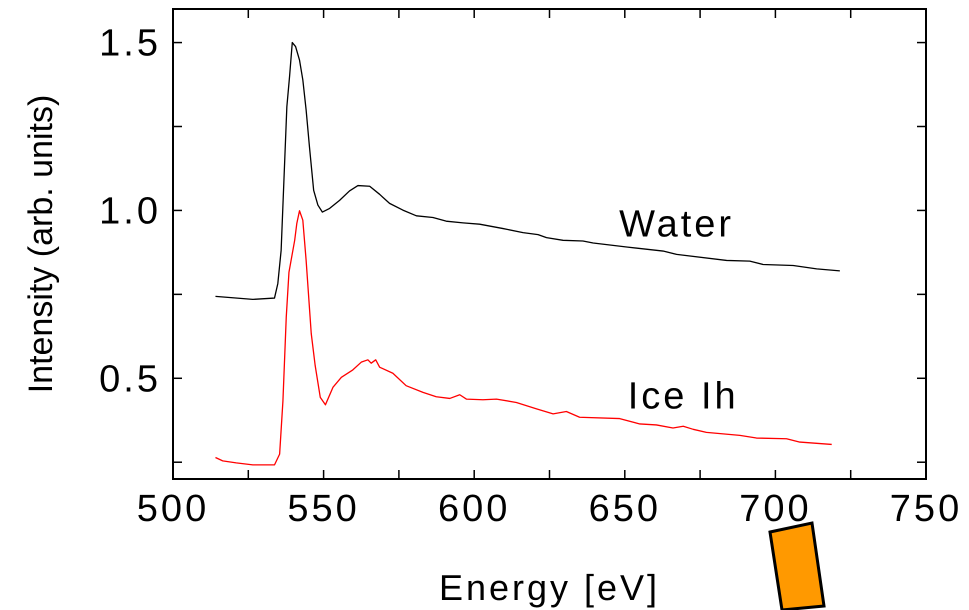 Image resolution: width=969 pixels, height=610 pixels. I want to click on y-tick-label: 0.5, so click(130, 379).